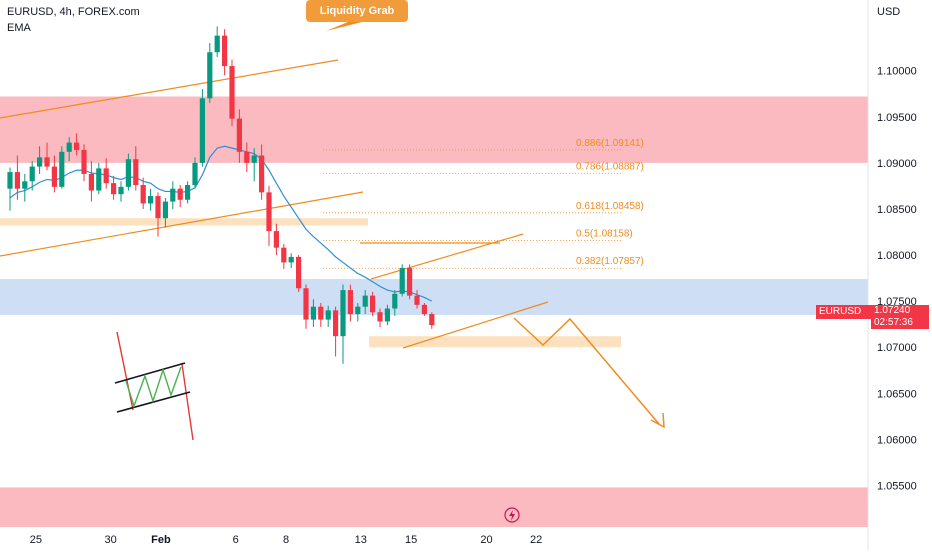 This screenshot has height=555, width=932. I want to click on lightning-icon, so click(512, 515).